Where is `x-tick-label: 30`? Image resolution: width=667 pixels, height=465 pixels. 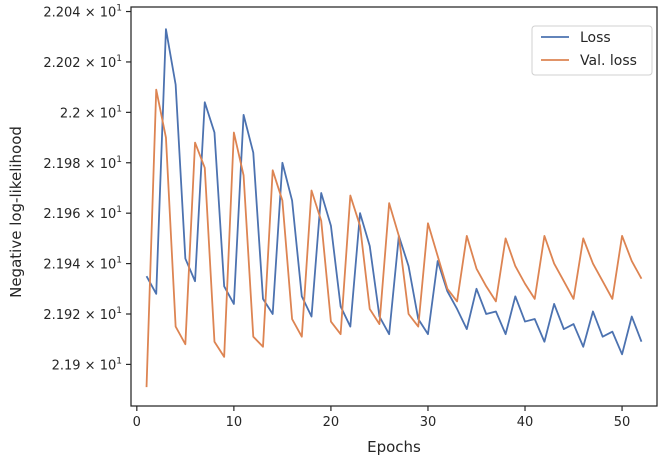
x-tick-label: 30 is located at coordinates (428, 422).